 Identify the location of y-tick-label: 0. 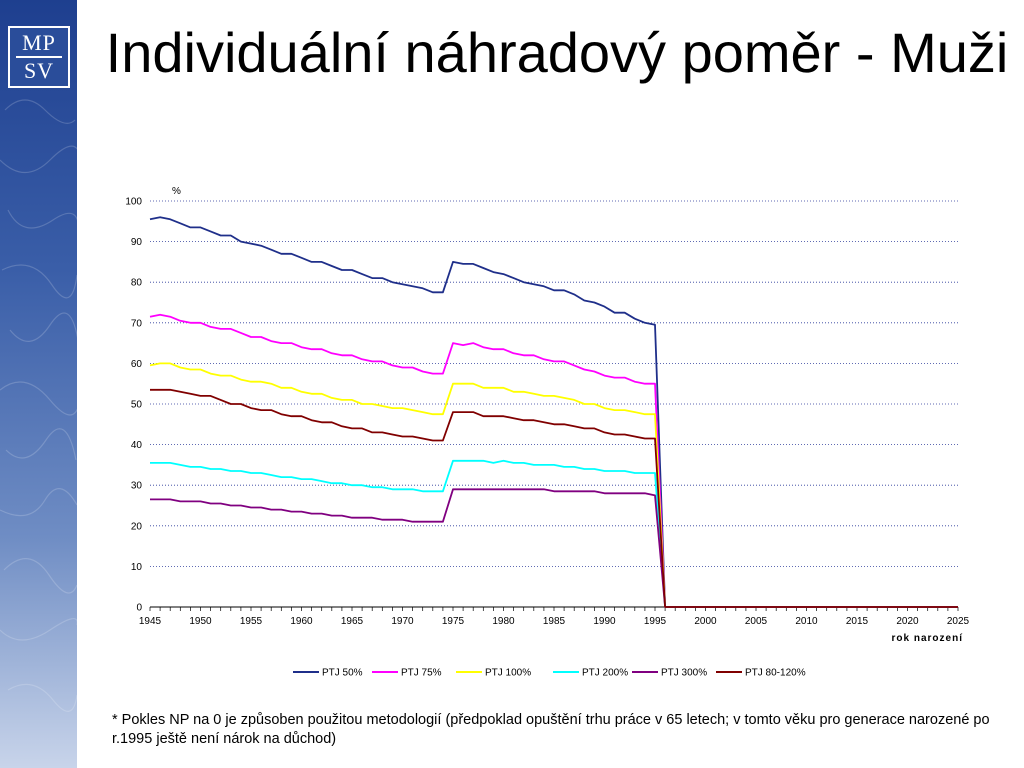
(139, 608).